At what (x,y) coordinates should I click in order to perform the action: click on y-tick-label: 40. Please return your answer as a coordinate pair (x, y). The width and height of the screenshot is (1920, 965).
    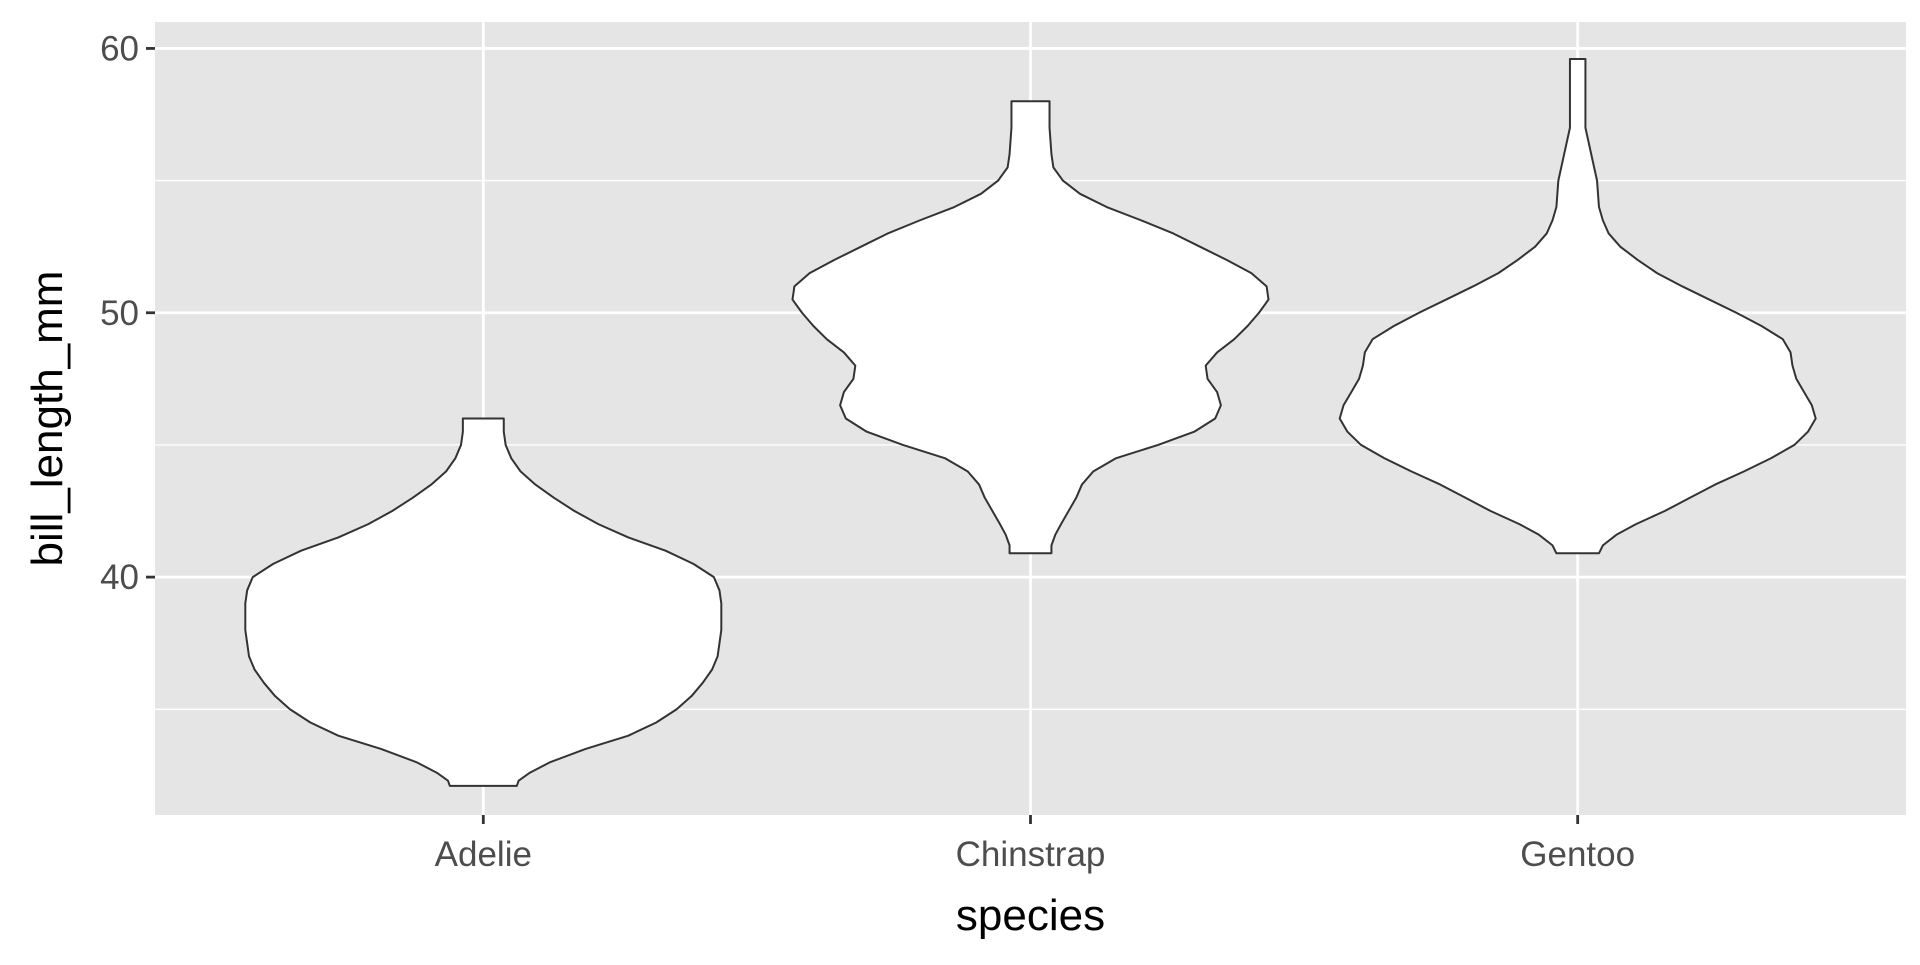
    Looking at the image, I should click on (119, 577).